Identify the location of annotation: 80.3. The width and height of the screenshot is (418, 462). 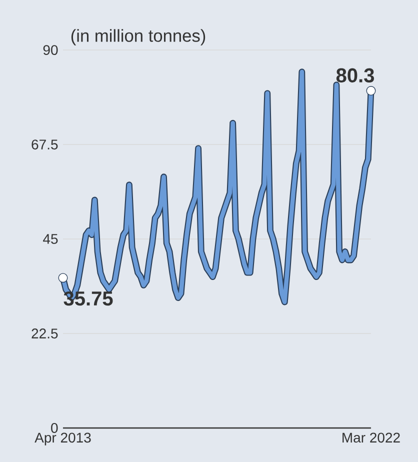
(355, 75).